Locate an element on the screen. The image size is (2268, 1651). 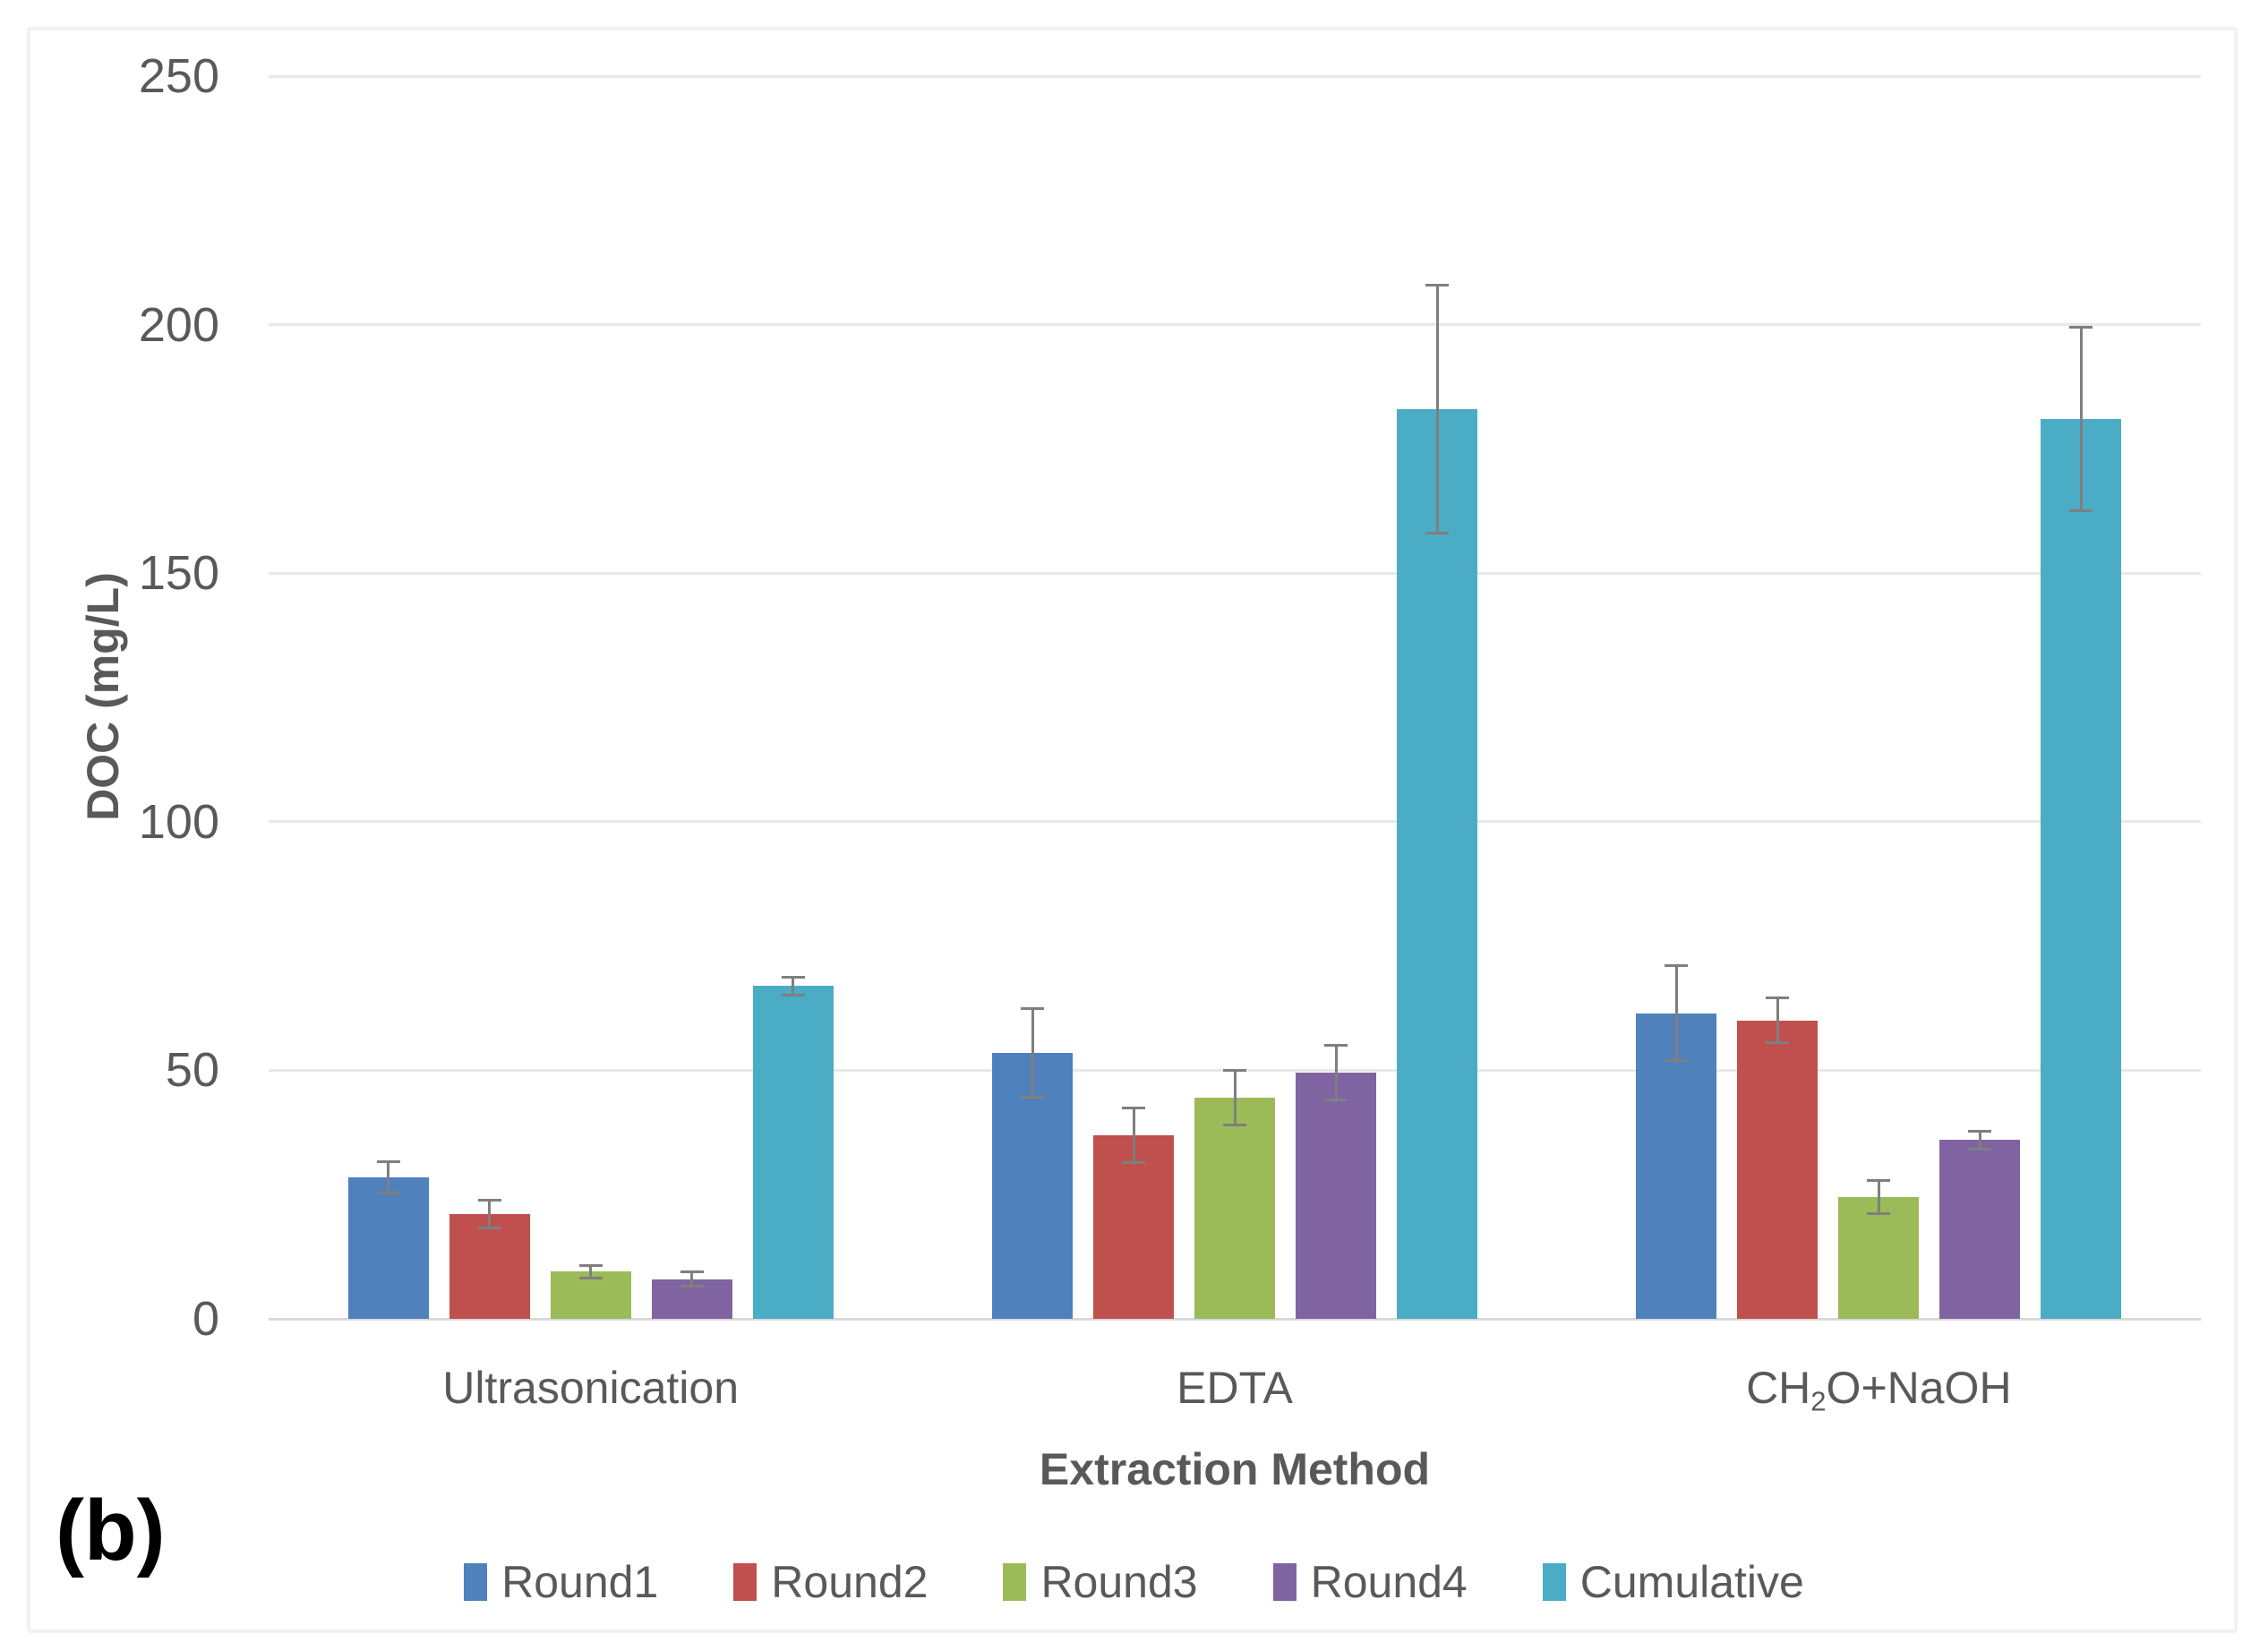
y-tick-label-150: 150 is located at coordinates (178, 573).